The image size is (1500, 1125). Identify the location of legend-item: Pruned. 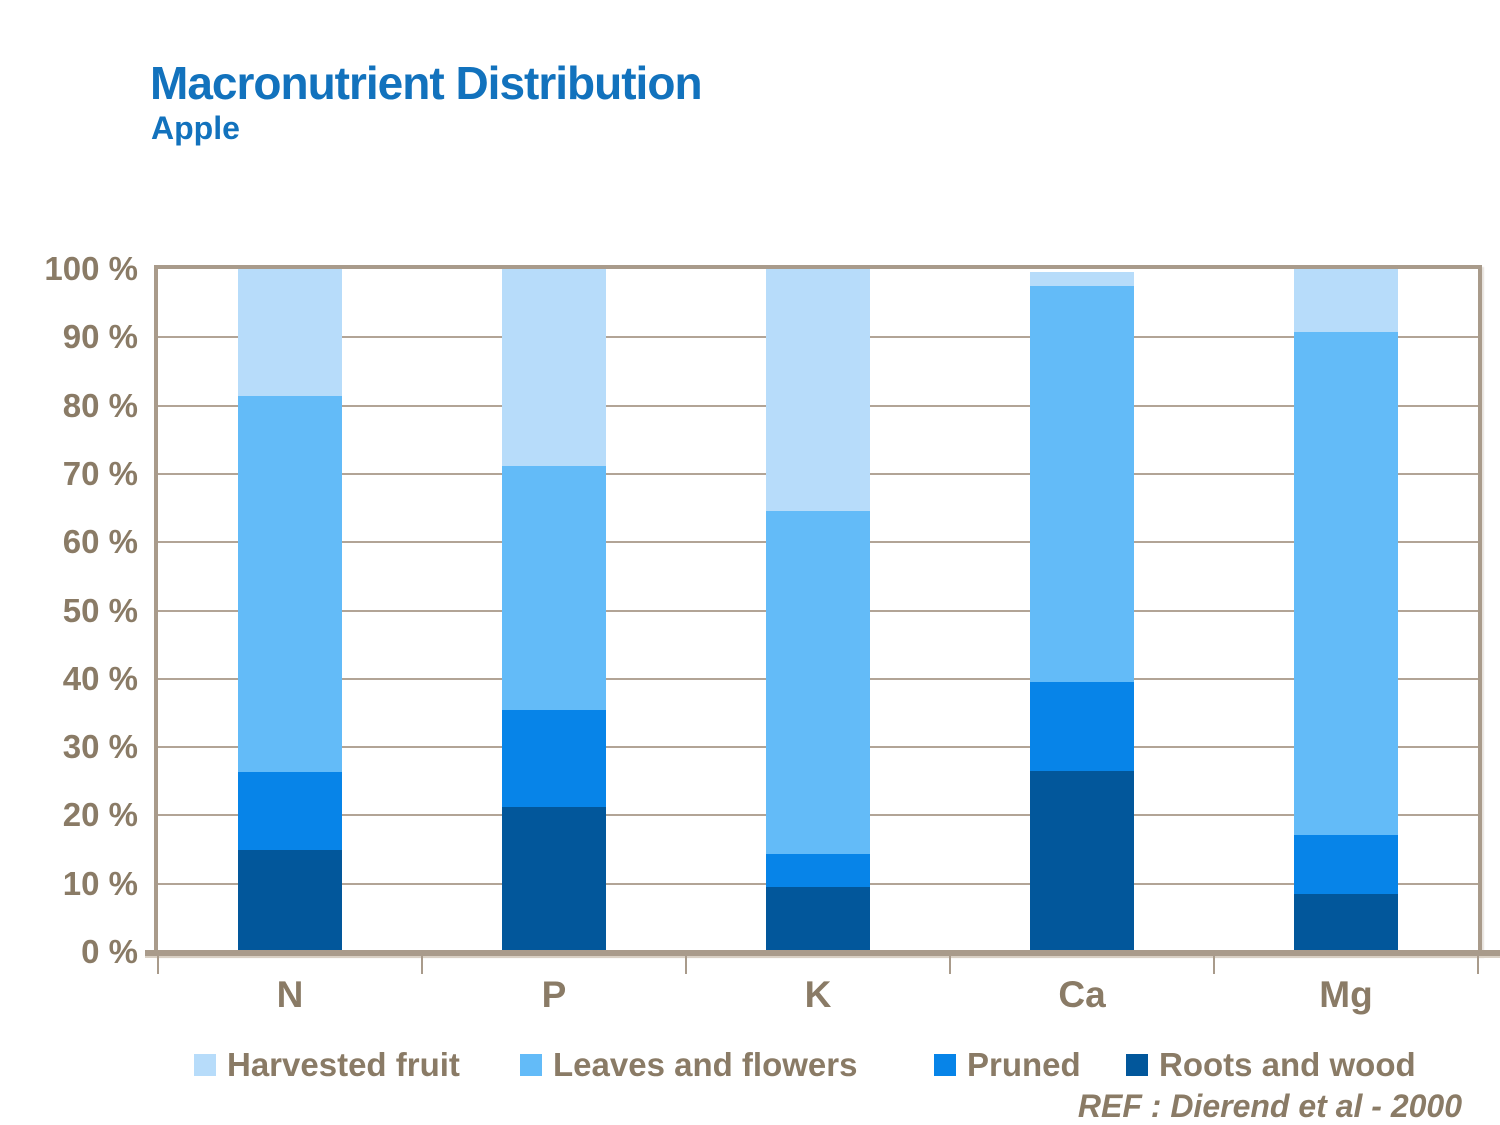
(1007, 1065).